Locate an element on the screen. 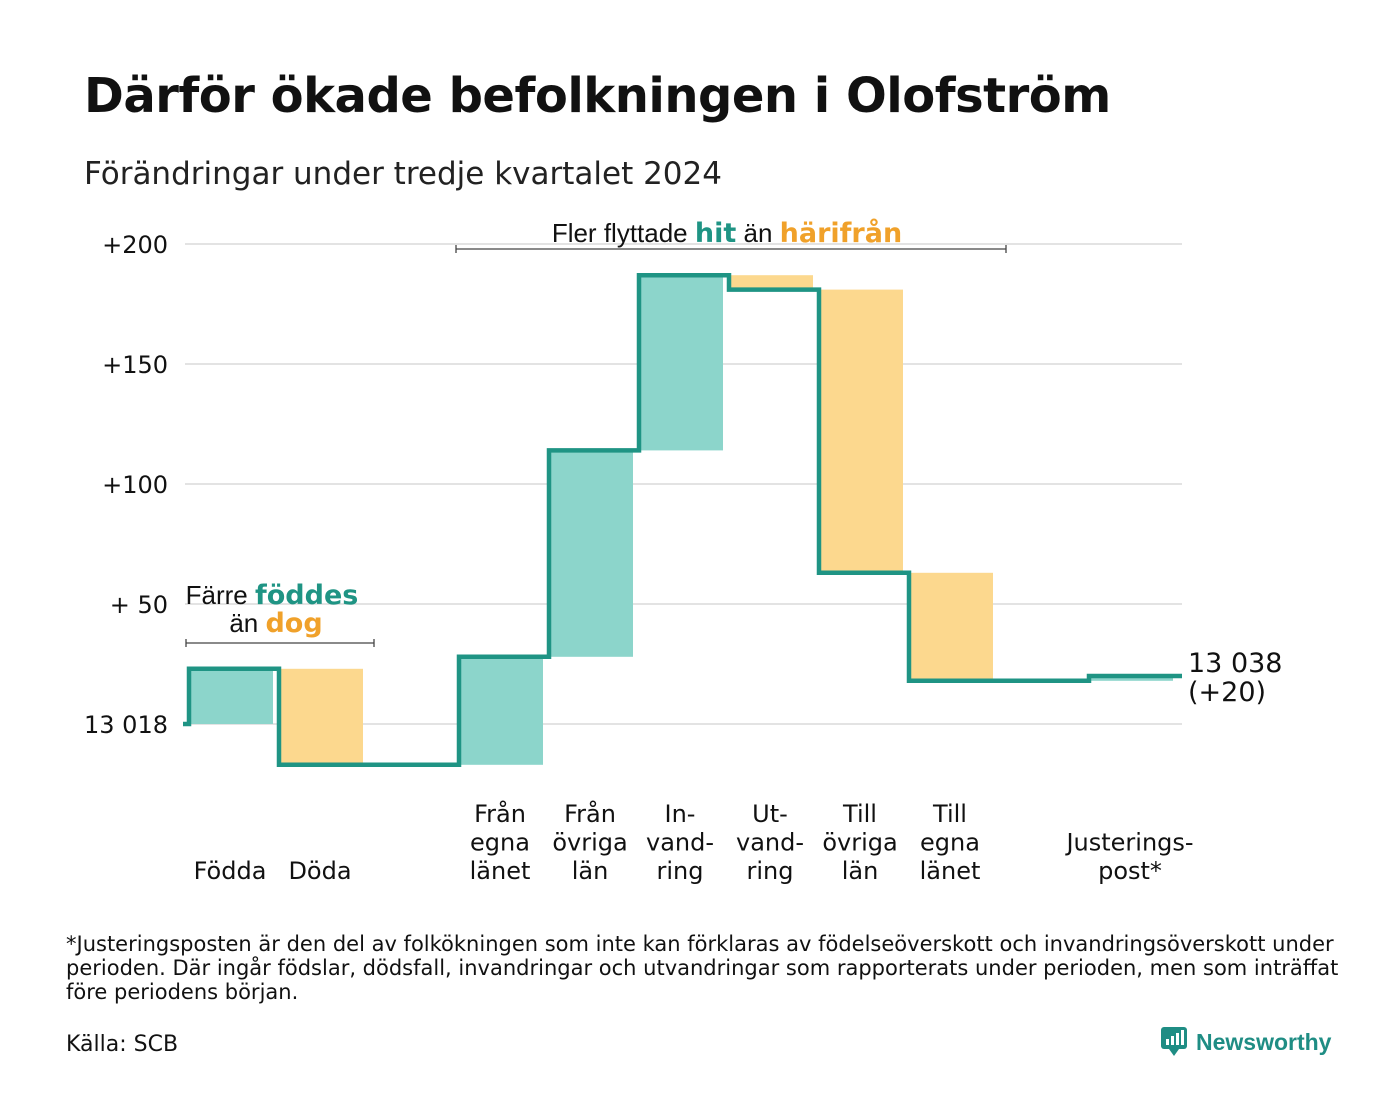 This screenshot has width=1400, height=1120. y-tick-label: 13 018 is located at coordinates (126, 725).